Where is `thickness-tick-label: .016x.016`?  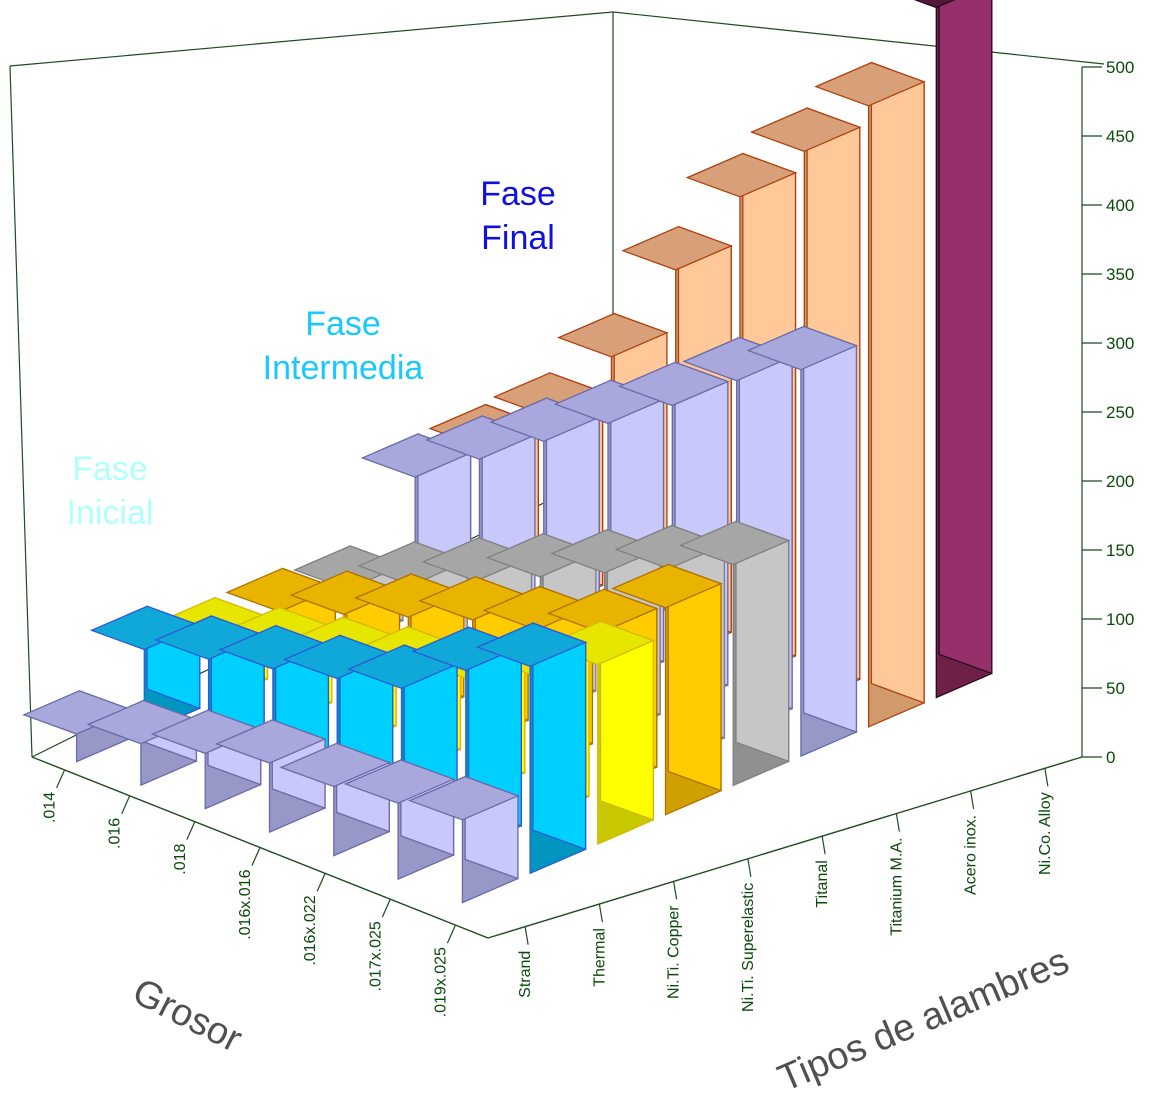
thickness-tick-label: .016x.016 is located at coordinates (245, 904).